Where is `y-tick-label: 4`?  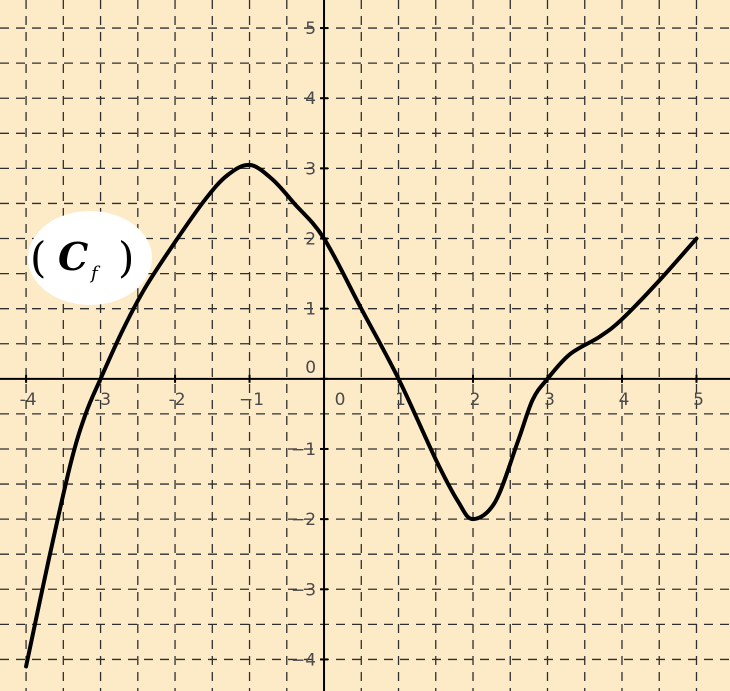
y-tick-label: 4 is located at coordinates (310, 99).